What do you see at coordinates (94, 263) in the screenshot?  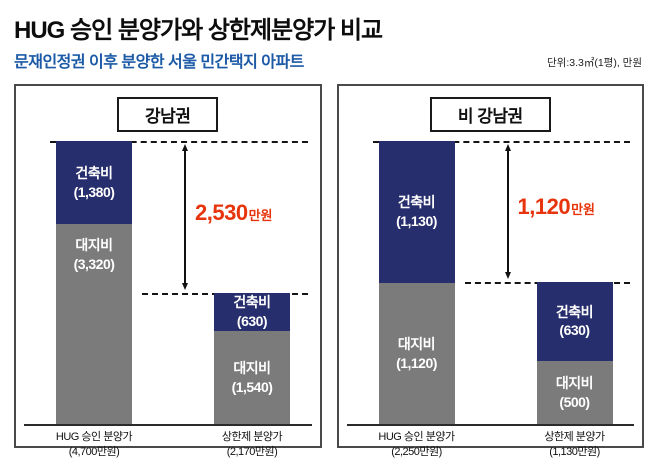 I see `segment-value: (3,320)` at bounding box center [94, 263].